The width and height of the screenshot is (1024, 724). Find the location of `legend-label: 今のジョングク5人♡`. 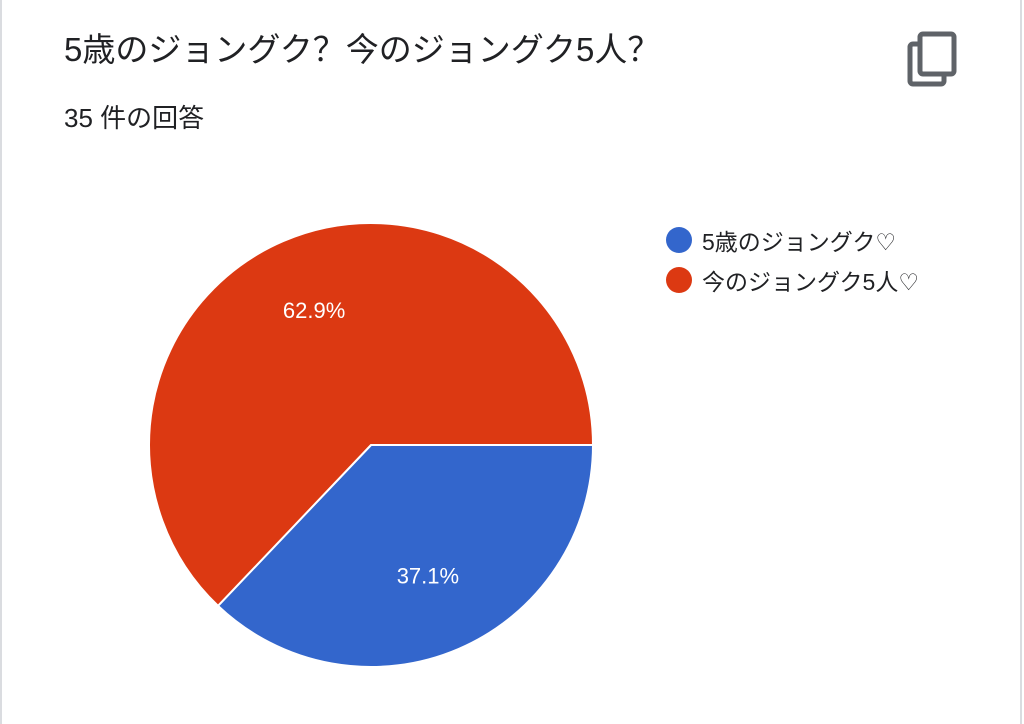

legend-label: 今のジョングク5人♡ is located at coordinates (810, 282).